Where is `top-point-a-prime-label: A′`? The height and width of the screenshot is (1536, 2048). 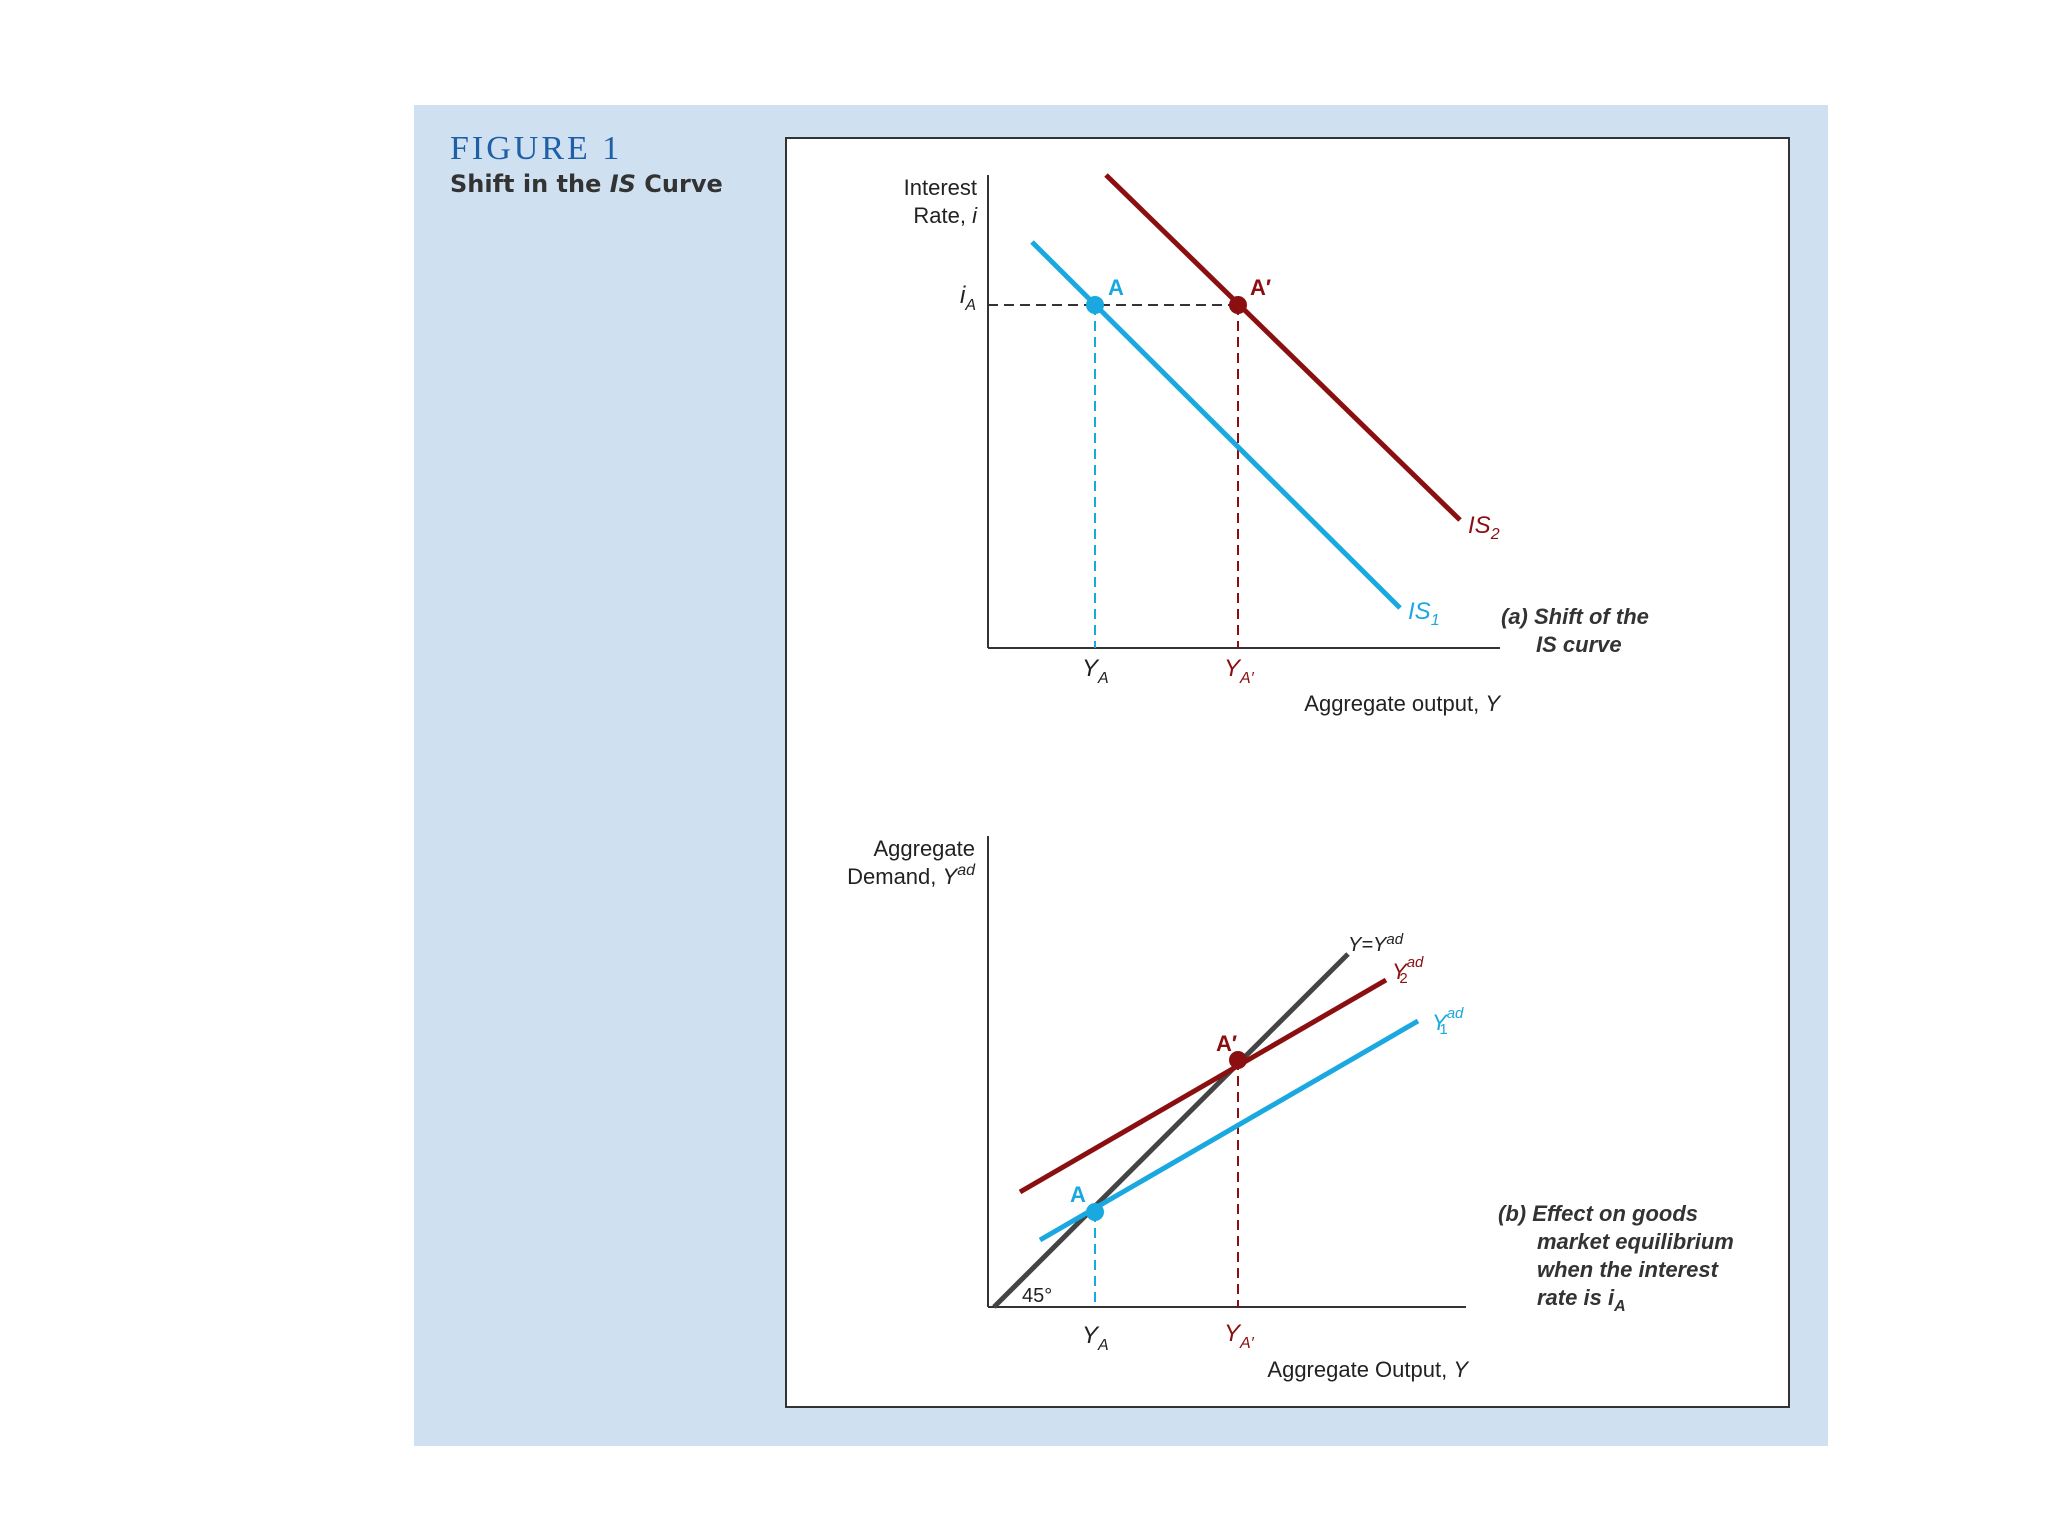
top-point-a-prime-label: A′ is located at coordinates (1260, 287).